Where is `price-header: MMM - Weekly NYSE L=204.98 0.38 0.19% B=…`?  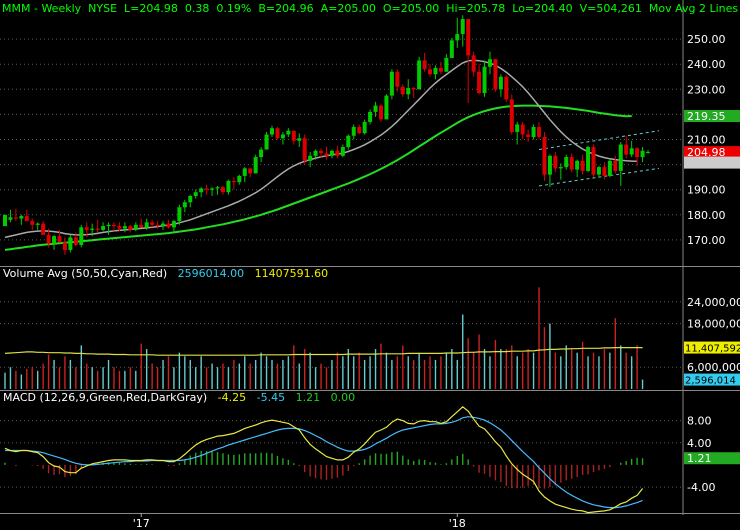
price-header: MMM - Weekly NYSE L=204.98 0.38 0.19% B=… is located at coordinates (371, 8).